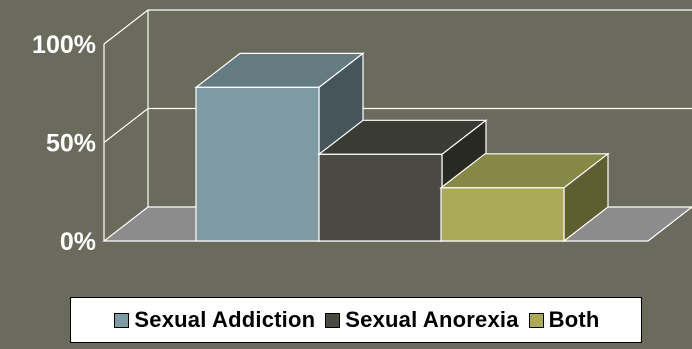  I want to click on legend-label-both: Both, so click(574, 319).